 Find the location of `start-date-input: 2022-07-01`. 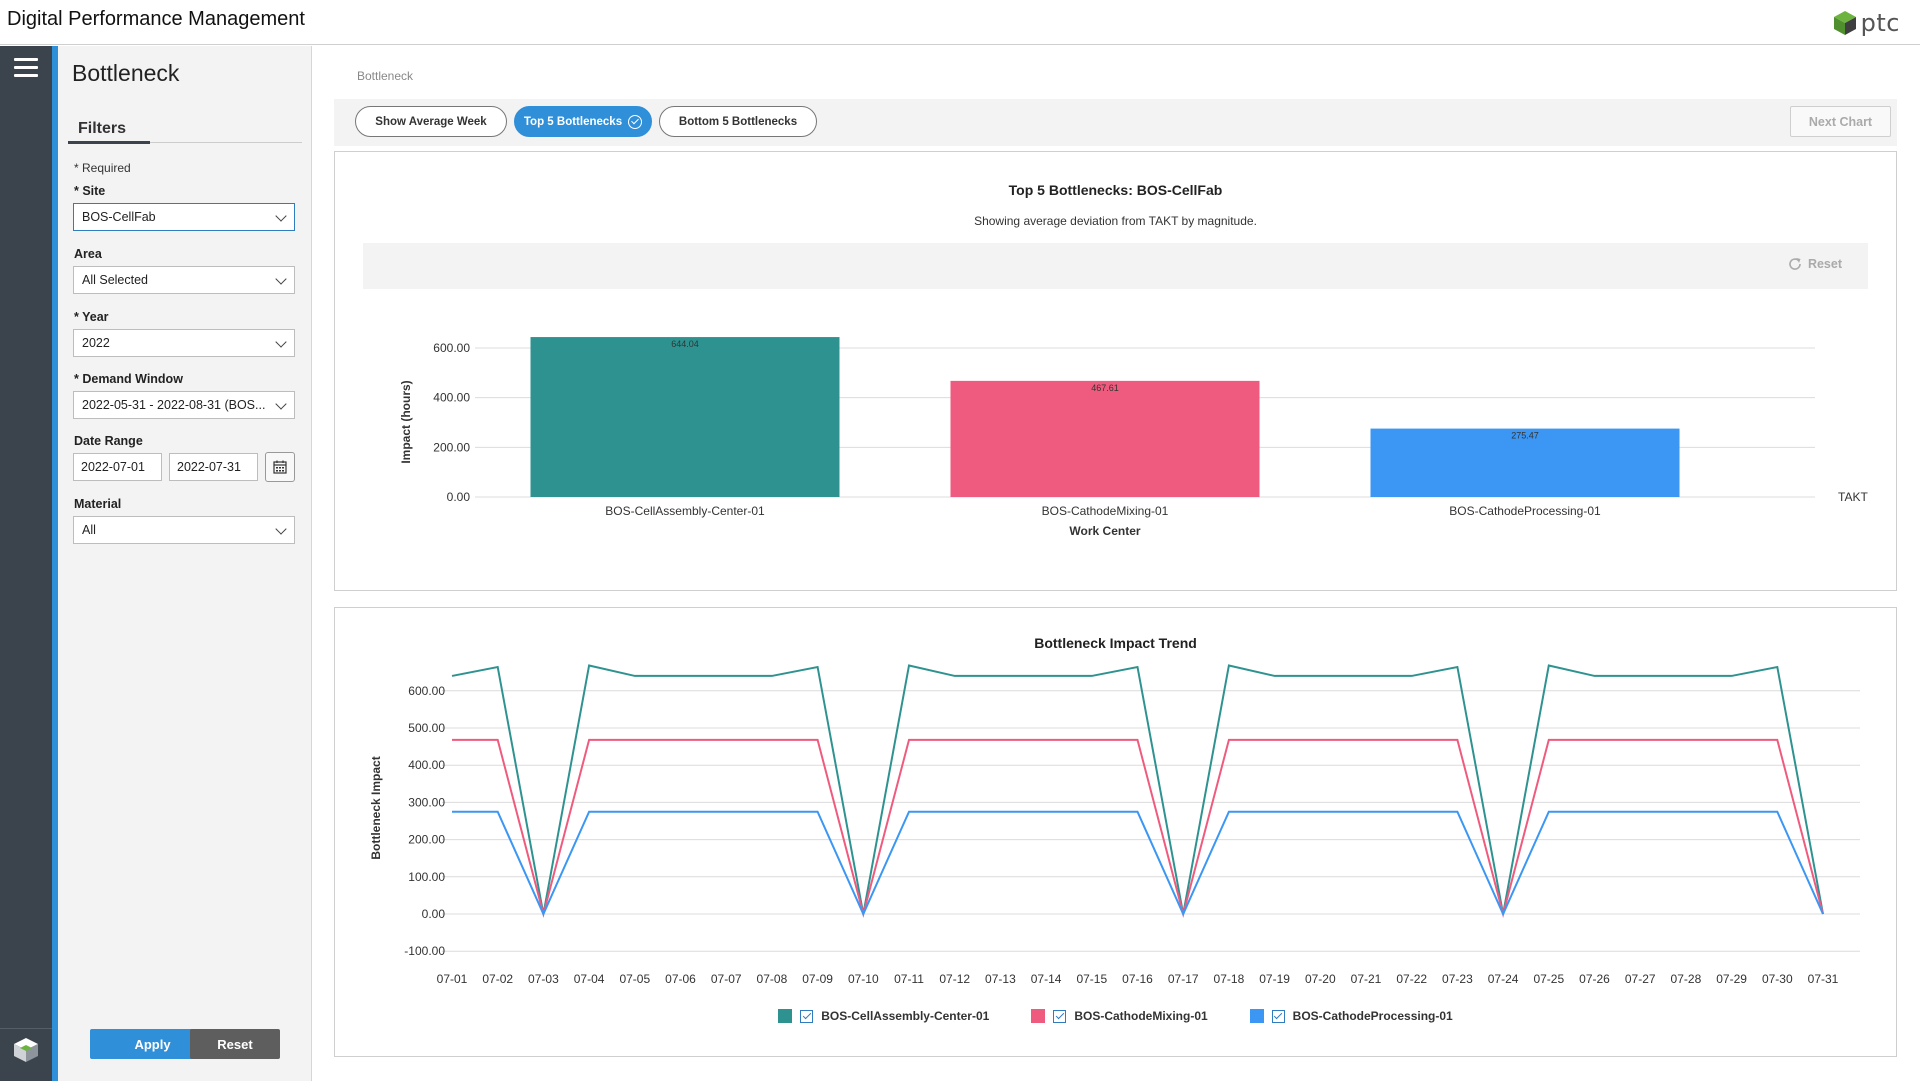

start-date-input: 2022-07-01 is located at coordinates (117, 467).